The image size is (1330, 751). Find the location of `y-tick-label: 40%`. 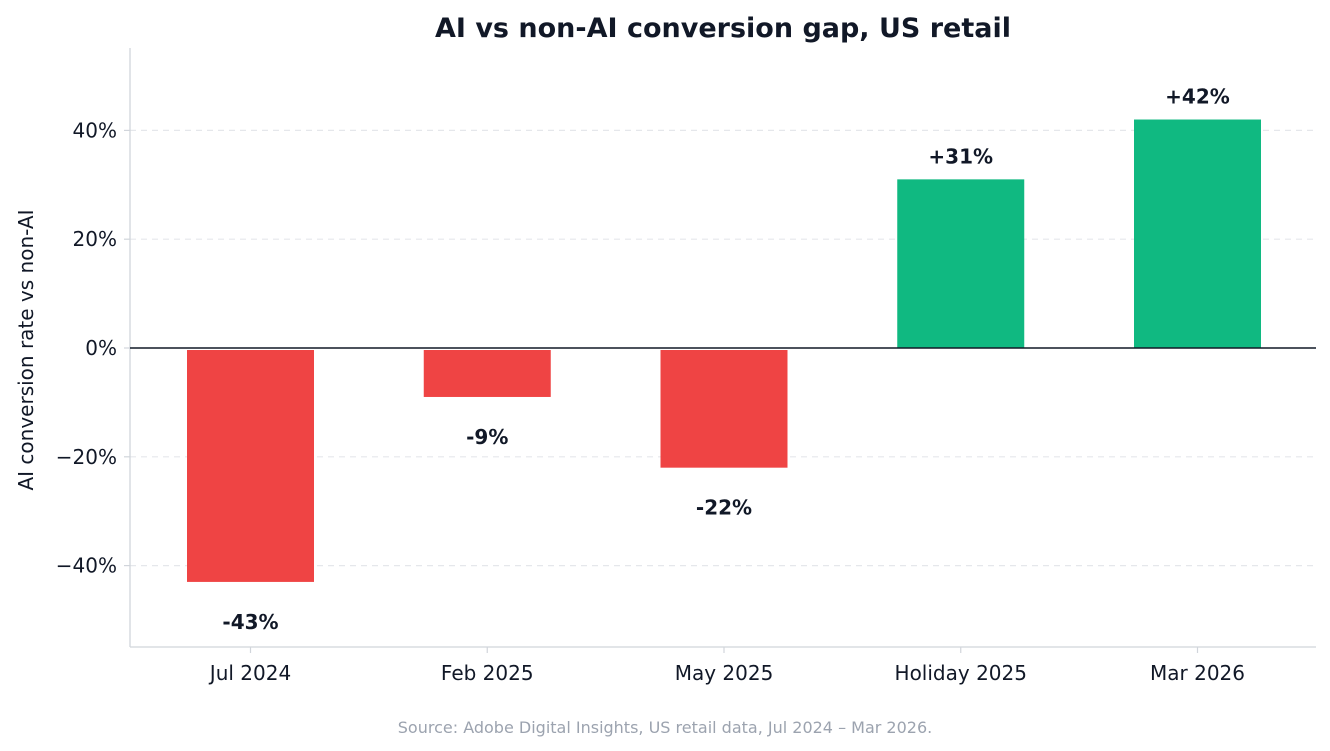

y-tick-label: 40% is located at coordinates (95, 130).